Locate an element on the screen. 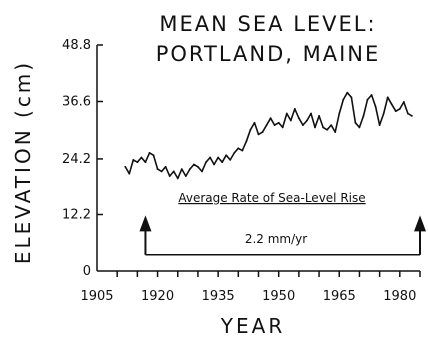  left-arrow-icon is located at coordinates (145, 223).